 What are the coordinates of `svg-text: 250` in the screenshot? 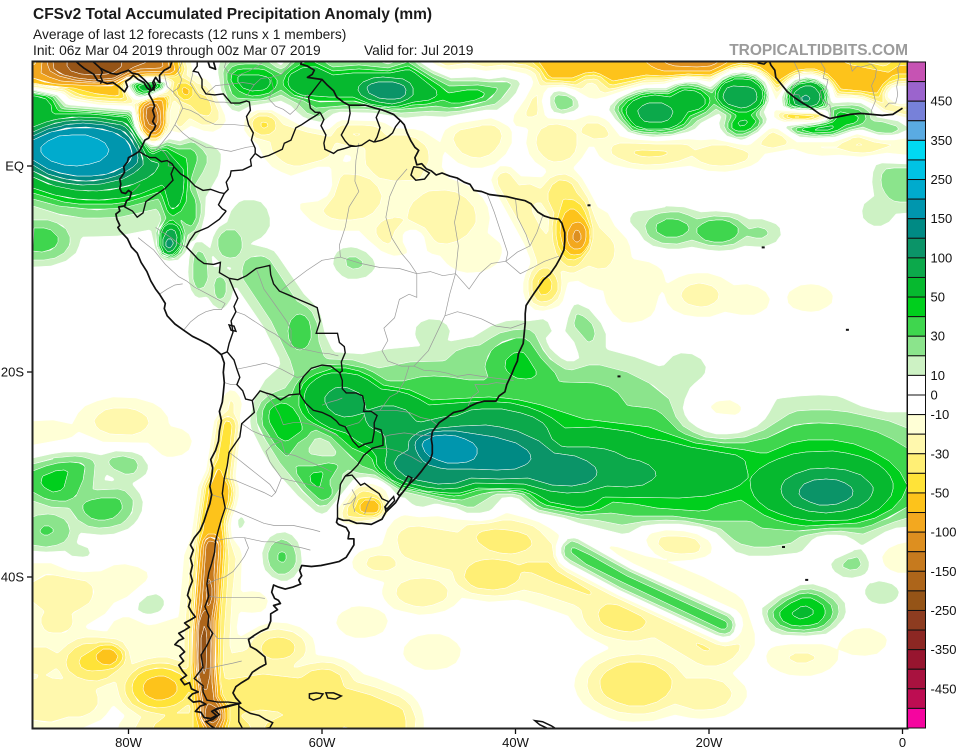 It's located at (942, 179).